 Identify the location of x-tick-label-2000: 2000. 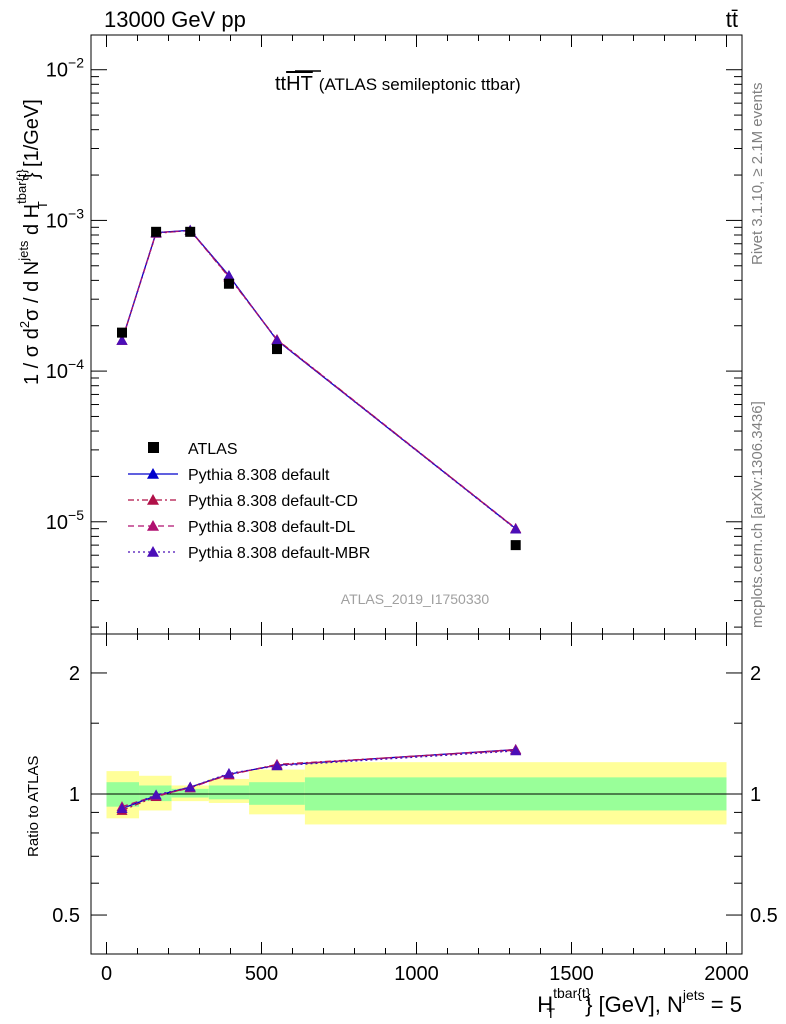
(726, 974).